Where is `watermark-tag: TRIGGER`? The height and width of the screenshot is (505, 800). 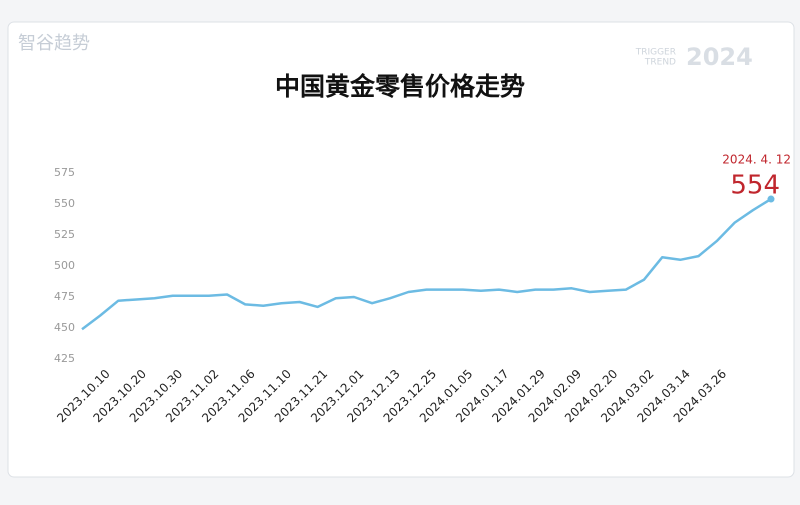
watermark-tag: TRIGGER is located at coordinates (655, 53).